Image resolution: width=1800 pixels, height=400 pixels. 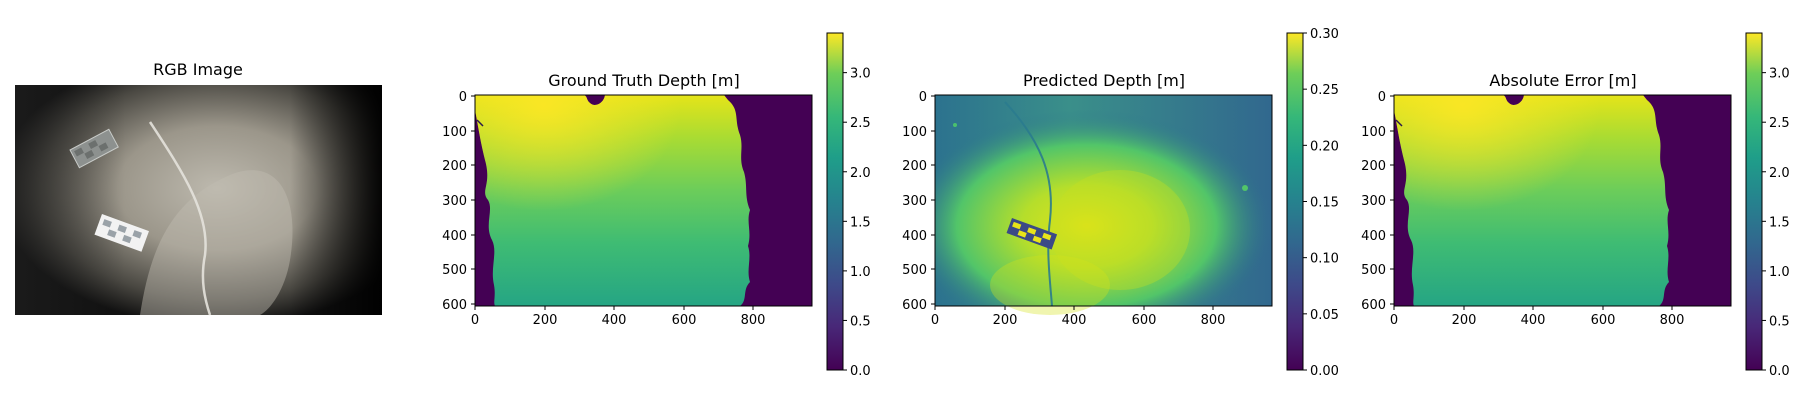 What do you see at coordinates (1324, 34) in the screenshot?
I see `colorbar-tick-label: 0.30` at bounding box center [1324, 34].